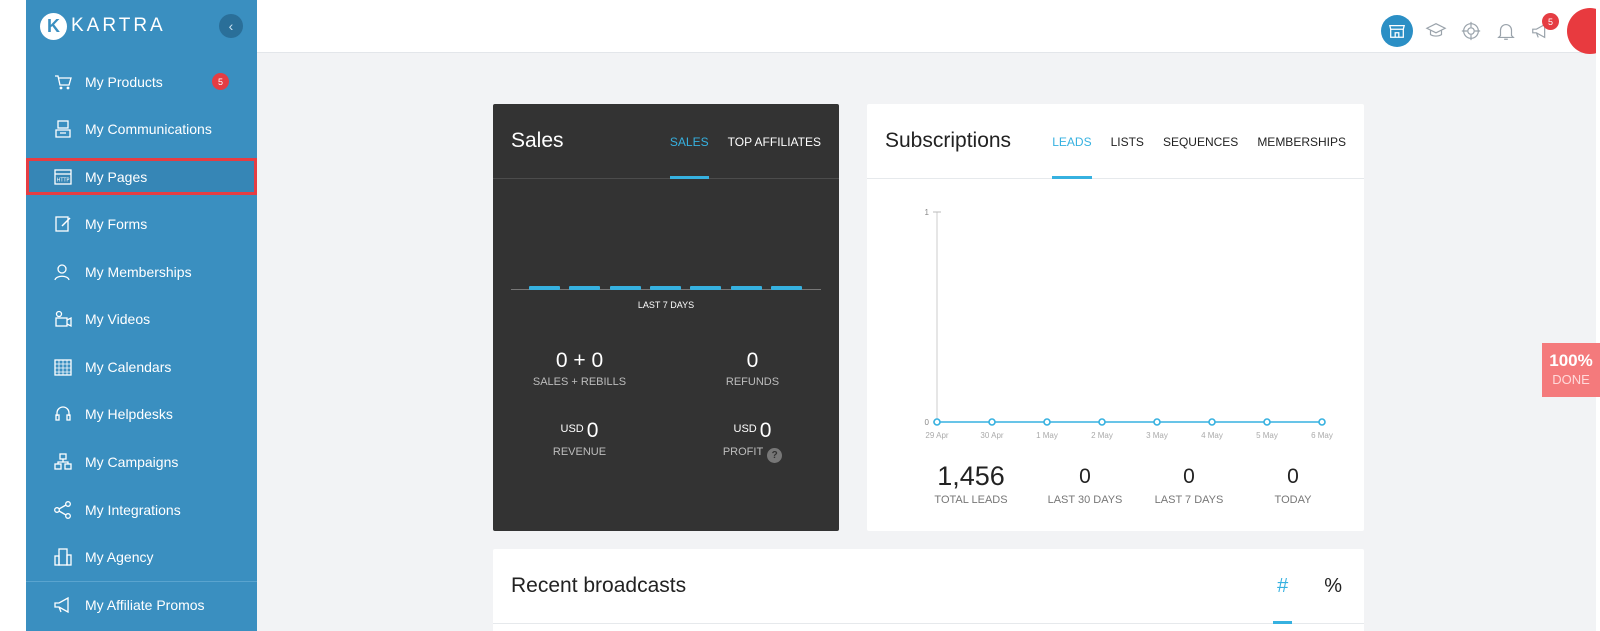 The image size is (1600, 631). I want to click on cart-icon, so click(63, 82).